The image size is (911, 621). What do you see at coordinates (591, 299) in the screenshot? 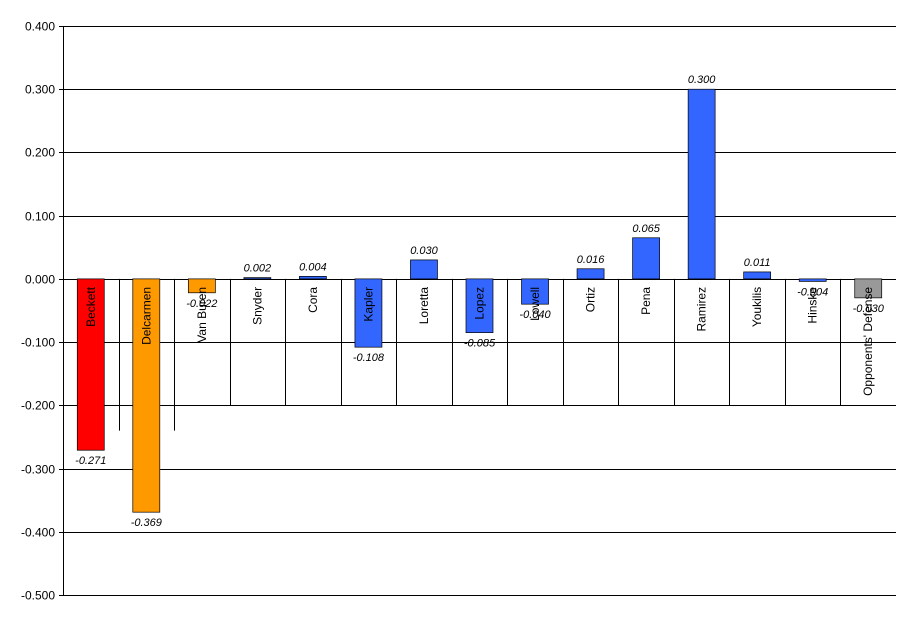
I see `category-label: Ortiz` at bounding box center [591, 299].